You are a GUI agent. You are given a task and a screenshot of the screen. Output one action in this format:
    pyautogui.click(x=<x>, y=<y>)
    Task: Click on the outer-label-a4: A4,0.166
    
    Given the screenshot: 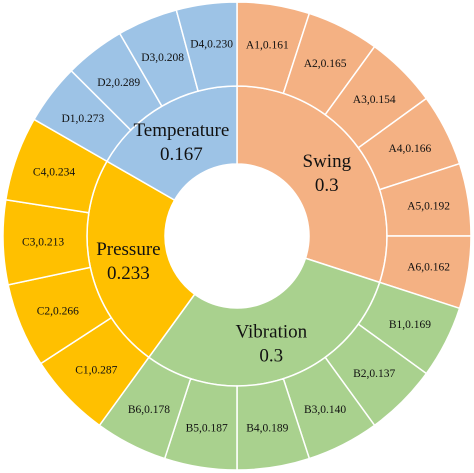 What is the action you would take?
    pyautogui.click(x=409, y=149)
    